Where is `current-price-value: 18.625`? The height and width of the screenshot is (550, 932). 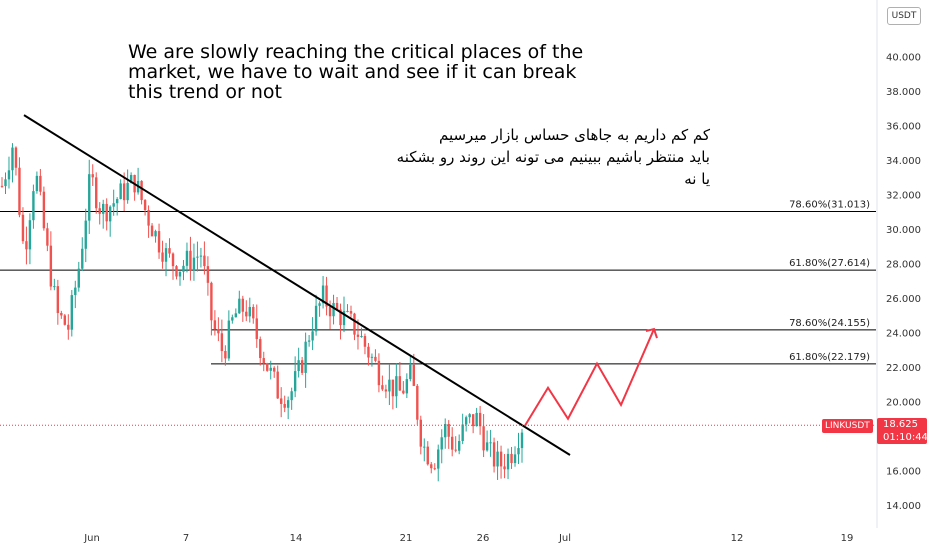
current-price-value: 18.625 is located at coordinates (900, 424).